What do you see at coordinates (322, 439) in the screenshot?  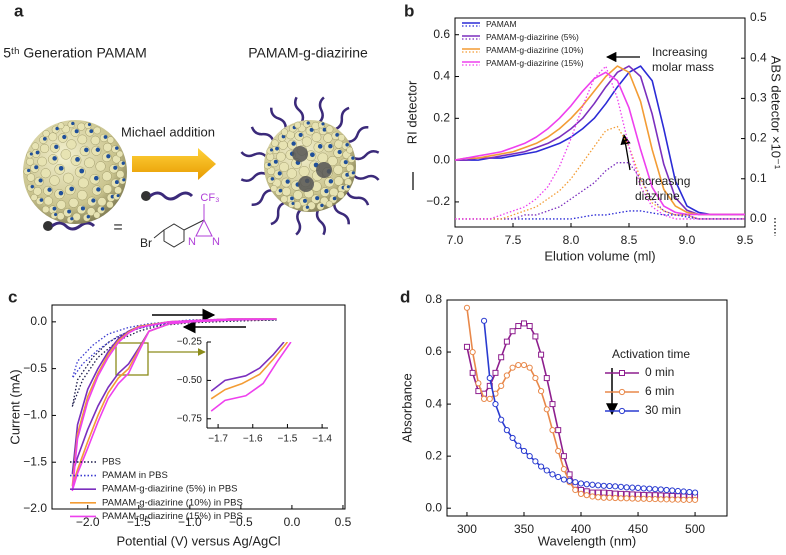 I see `x-tick-label: −1.4` at bounding box center [322, 439].